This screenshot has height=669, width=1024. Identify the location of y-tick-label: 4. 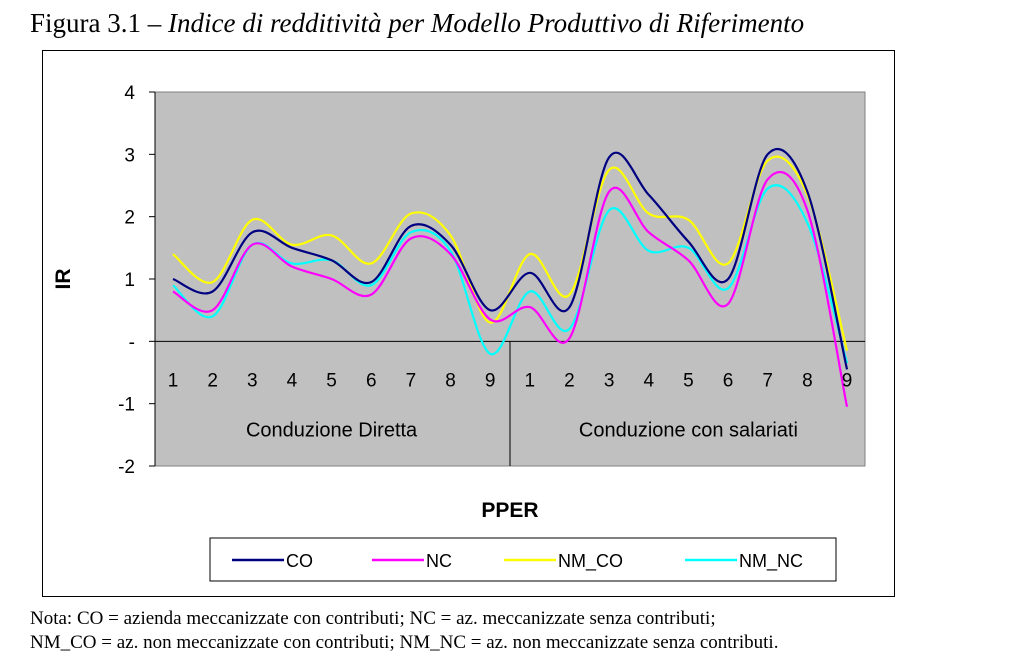
(129, 93).